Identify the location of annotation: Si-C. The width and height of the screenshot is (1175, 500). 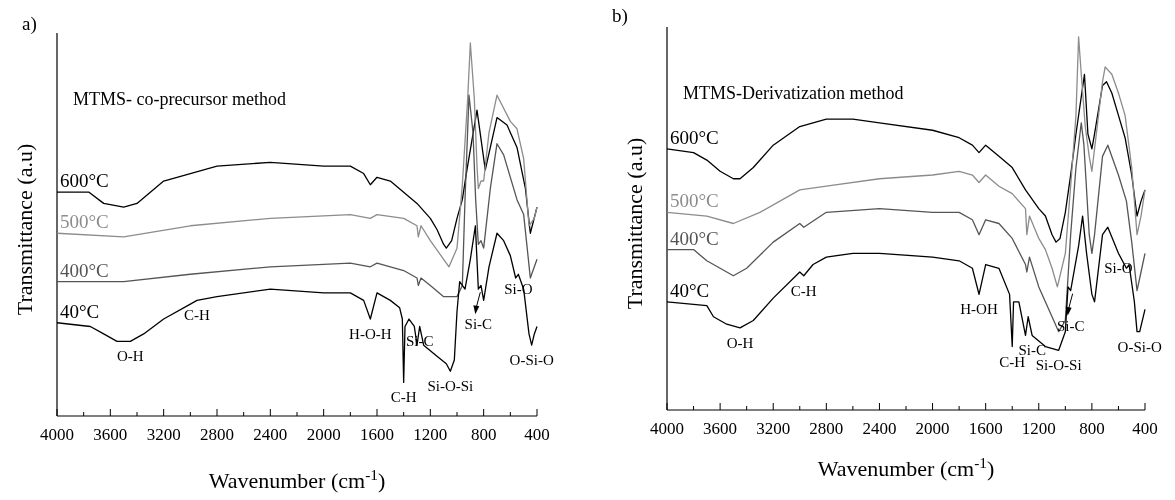
(478, 324).